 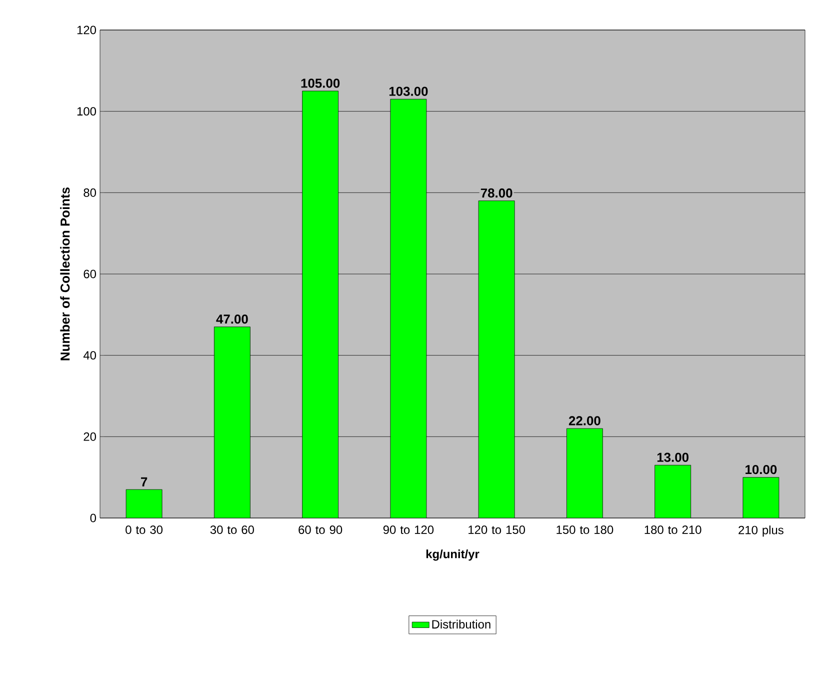 I want to click on y-axis-title: Number of Collection Points, so click(x=65, y=273).